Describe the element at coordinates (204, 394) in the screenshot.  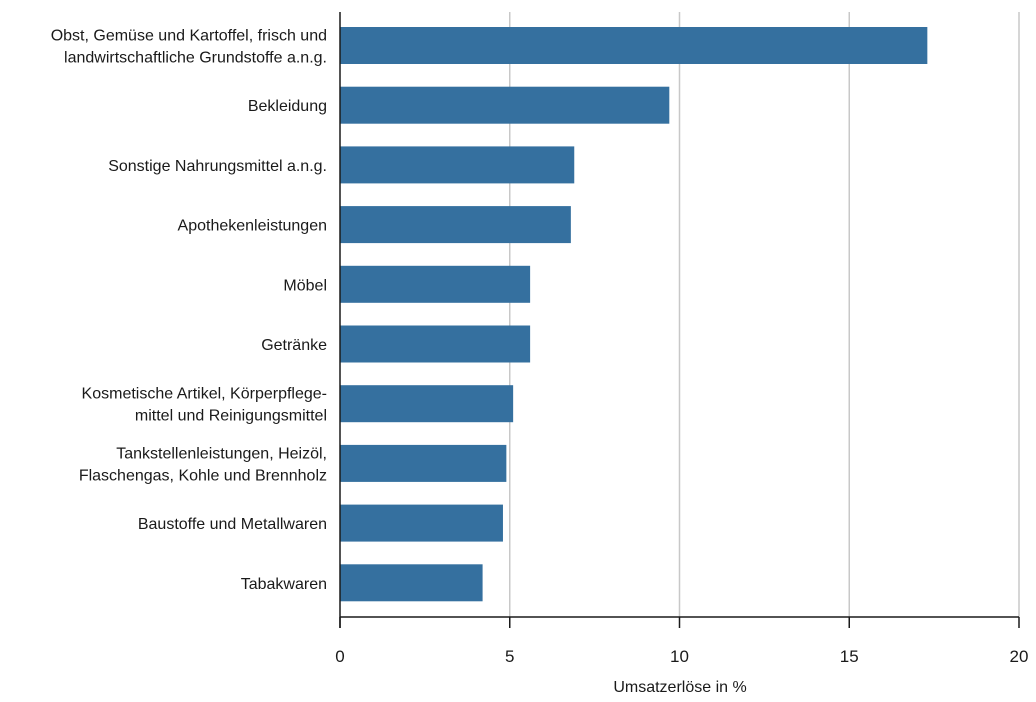
I see `category-label-6-line-0: Kosmetische Artikel, Körperpflege-` at that location.